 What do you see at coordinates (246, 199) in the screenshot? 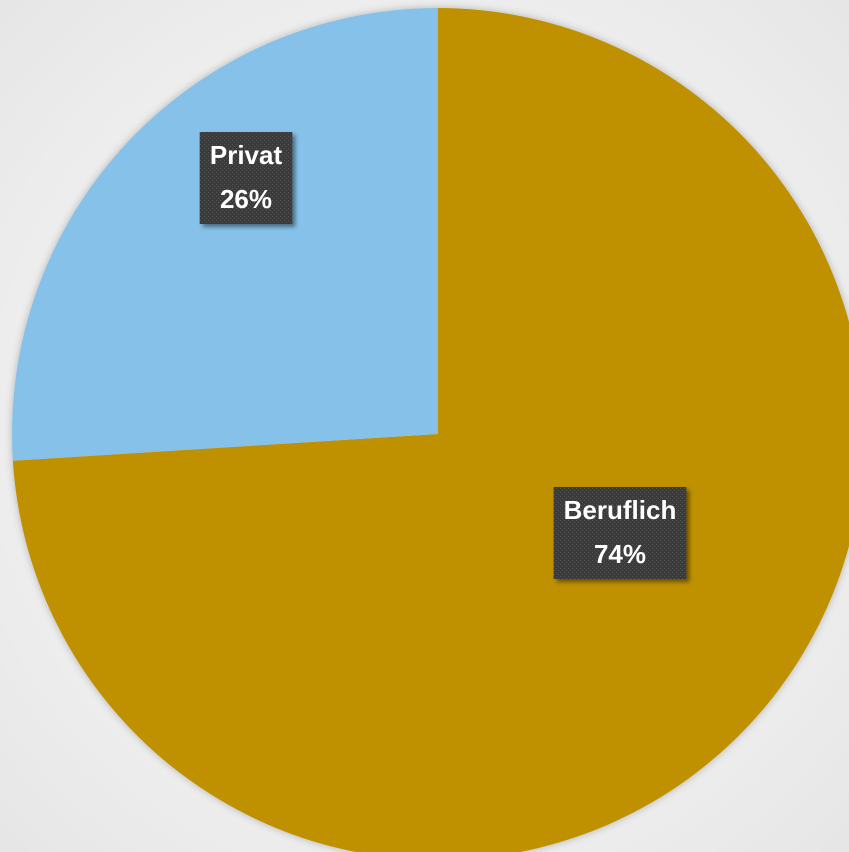
I see `label-value: 26%` at bounding box center [246, 199].